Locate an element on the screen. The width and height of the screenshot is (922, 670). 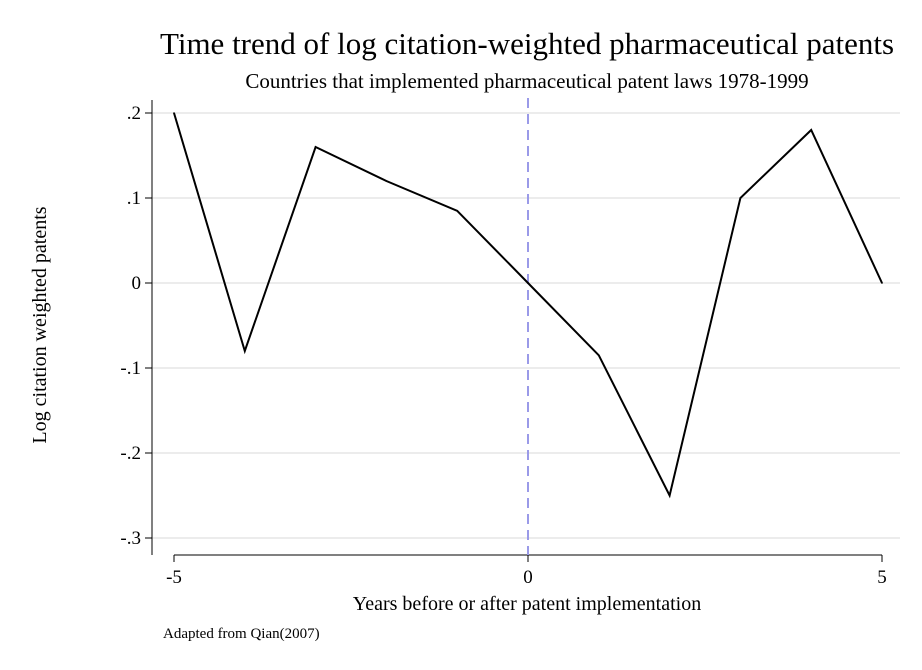
y-tick-label: .1 is located at coordinates (134, 198).